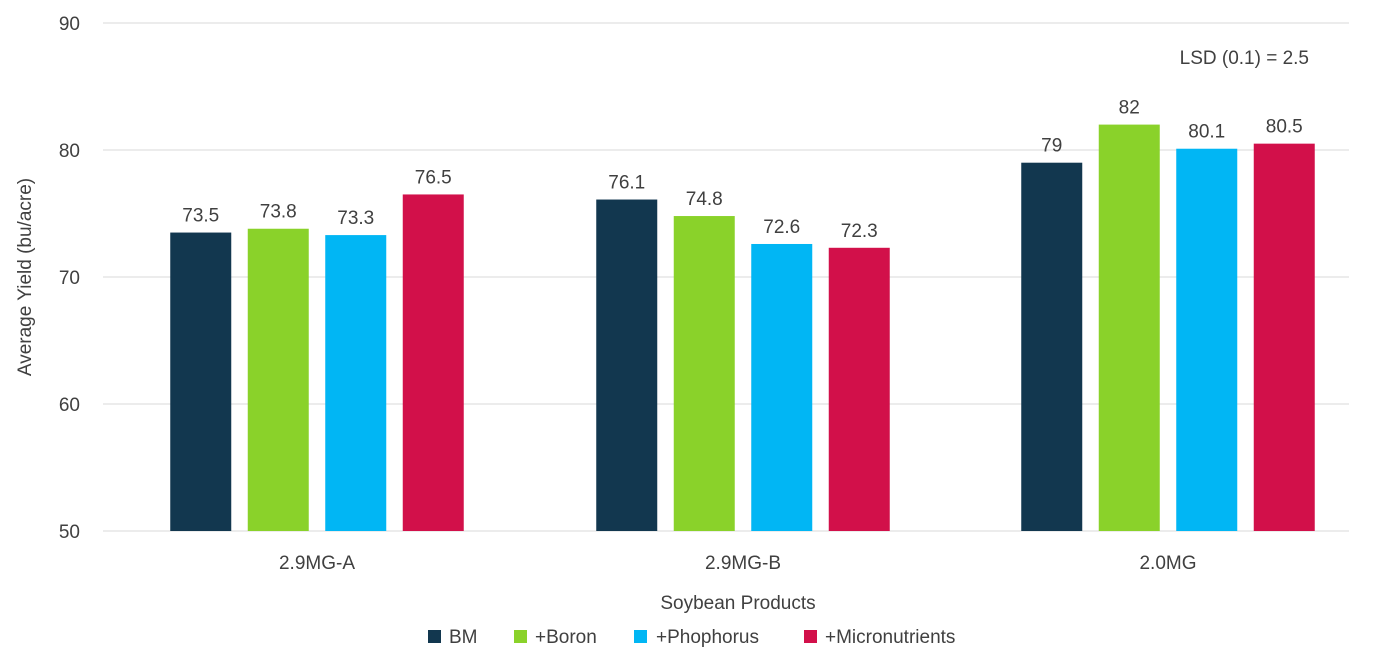  Describe the element at coordinates (737, 603) in the screenshot. I see `x-axis-title: Soybean Products` at that location.